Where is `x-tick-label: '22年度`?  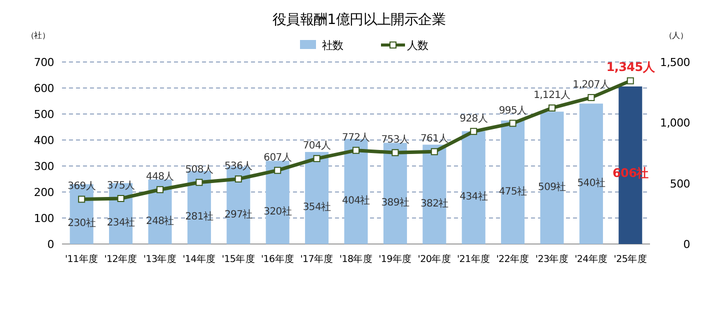
x-tick-label: '22年度 is located at coordinates (513, 259).